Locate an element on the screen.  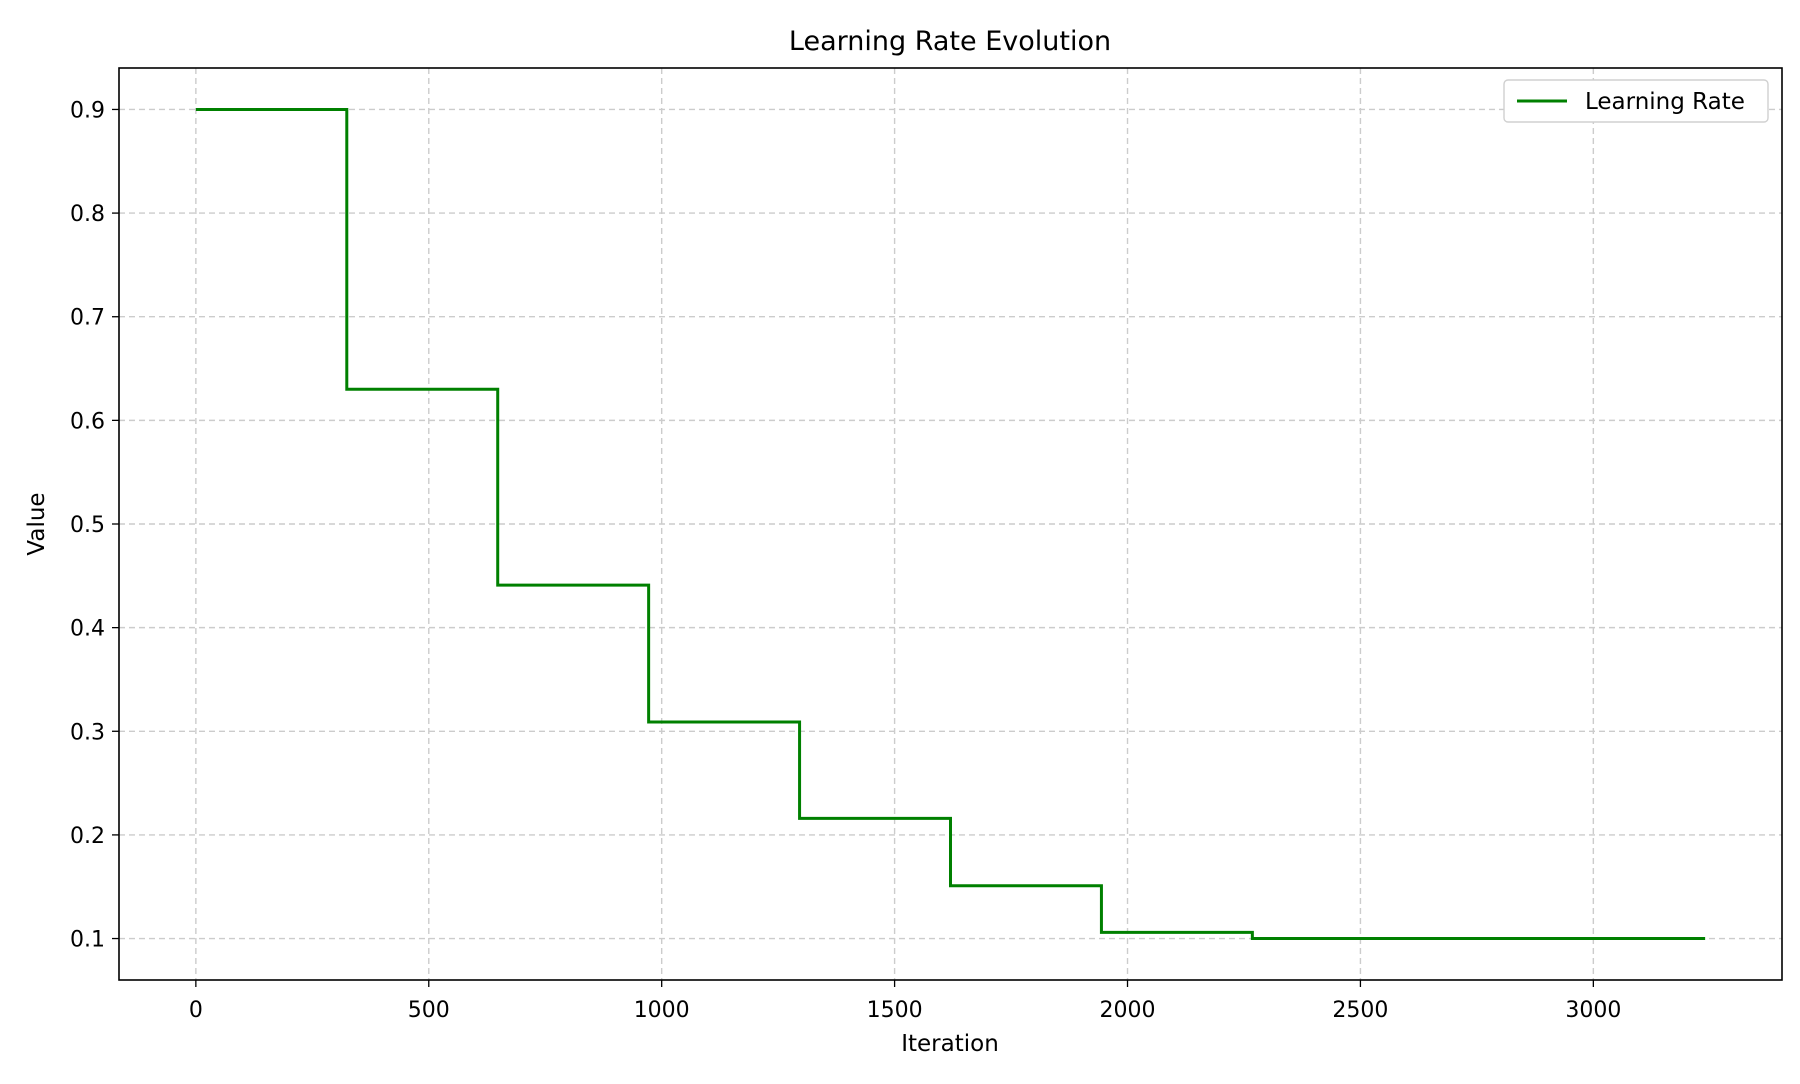
legend-box is located at coordinates (1636, 101).